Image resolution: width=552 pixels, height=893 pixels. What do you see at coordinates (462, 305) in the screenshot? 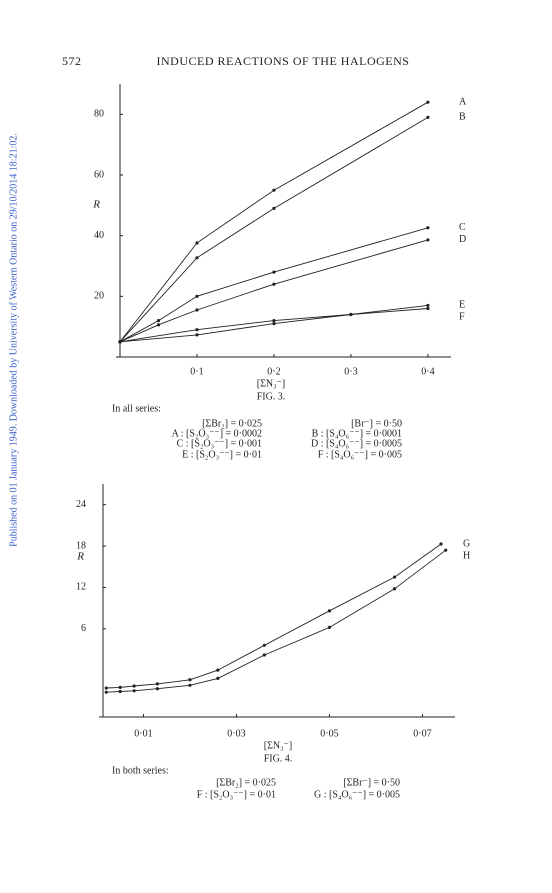
I see `series-label: E` at bounding box center [462, 305].